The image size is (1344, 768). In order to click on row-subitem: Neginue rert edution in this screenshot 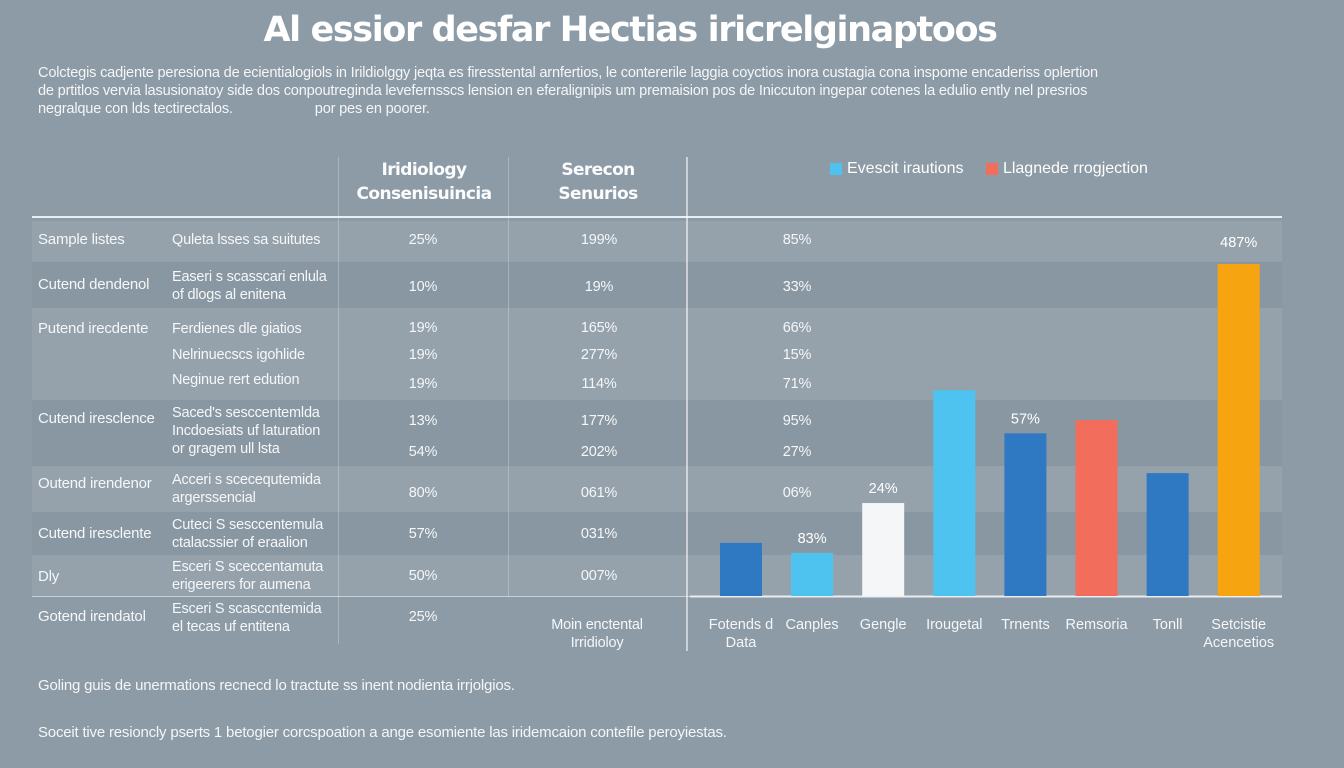, I will do `click(236, 380)`.